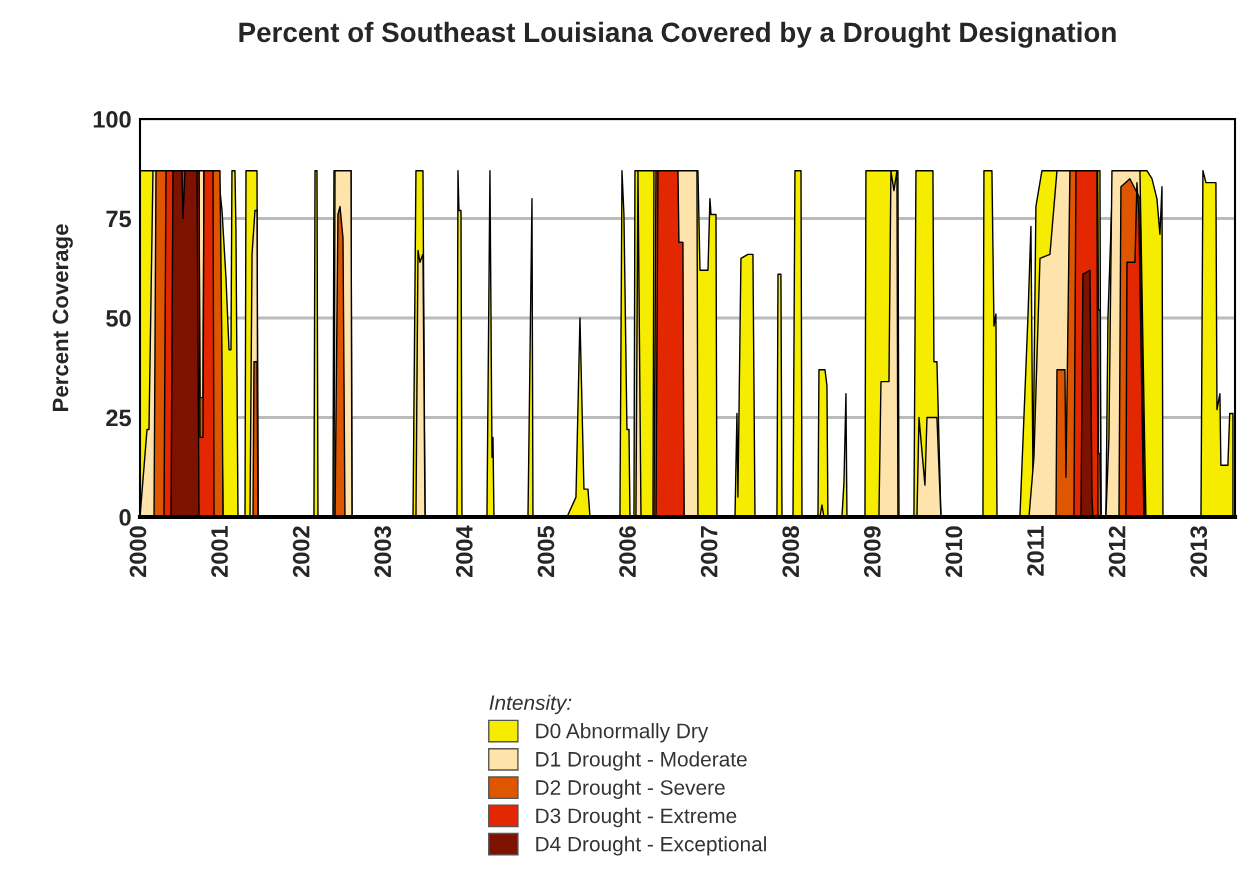  Describe the element at coordinates (709, 552) in the screenshot. I see `x-tick-label: 2007` at that location.